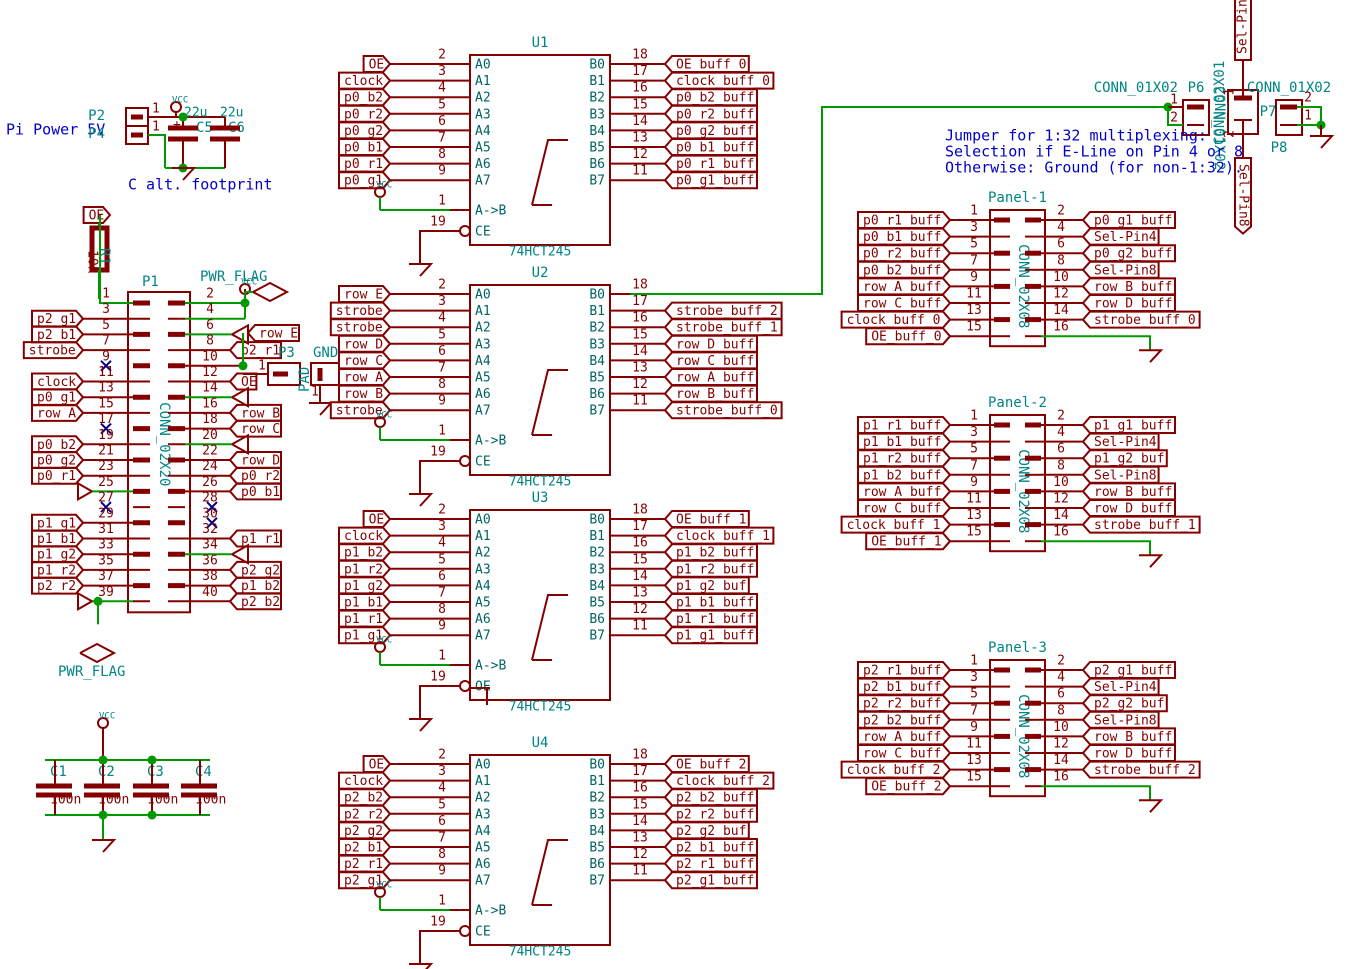 Image resolution: width=1354 pixels, height=969 pixels. I want to click on net-label-p1-31: p1_b1, so click(58, 538).